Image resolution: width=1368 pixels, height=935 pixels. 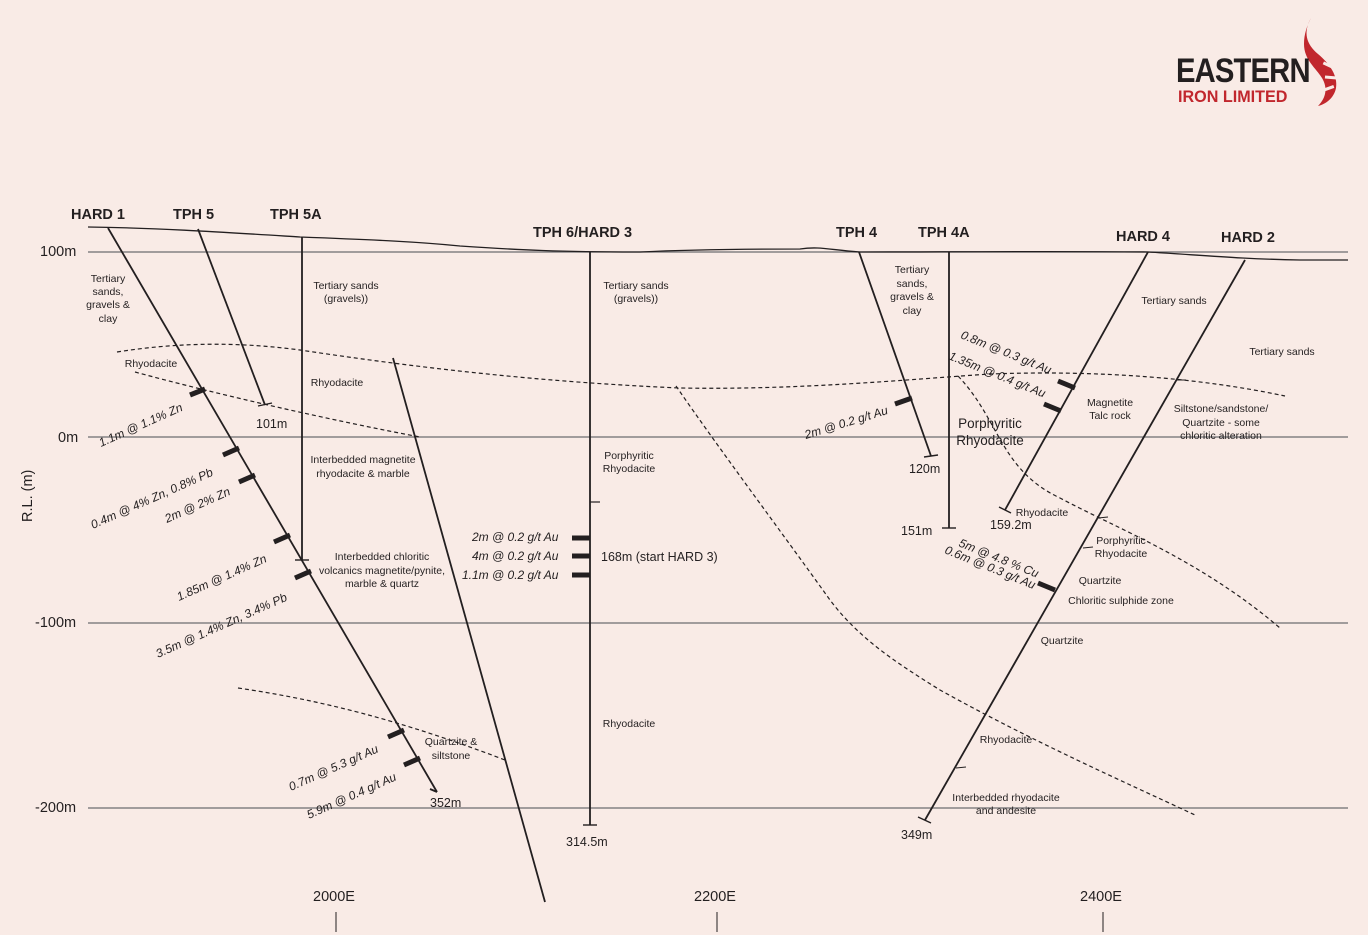 What do you see at coordinates (362, 460) in the screenshot?
I see `geo-label: Interbedded magnetite` at bounding box center [362, 460].